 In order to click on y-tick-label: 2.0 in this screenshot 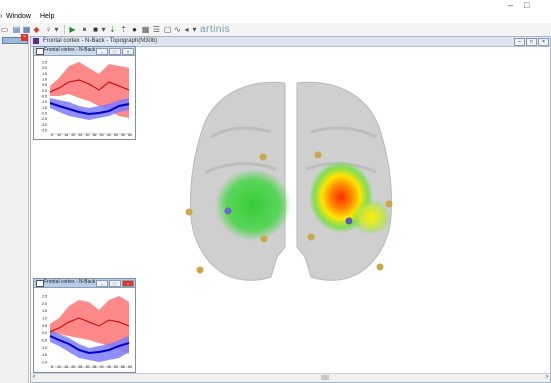, I will do `click(44, 304)`.